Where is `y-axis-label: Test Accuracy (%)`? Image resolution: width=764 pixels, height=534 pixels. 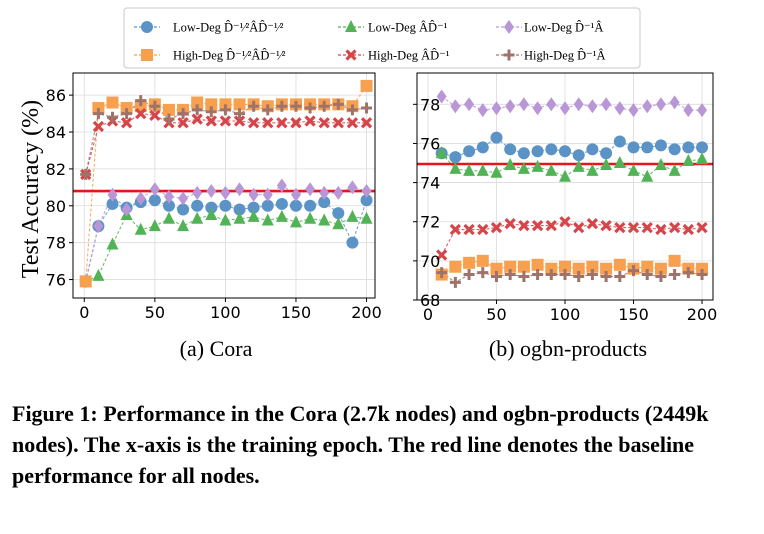
y-axis-label: Test Accuracy (%) is located at coordinates (31, 189).